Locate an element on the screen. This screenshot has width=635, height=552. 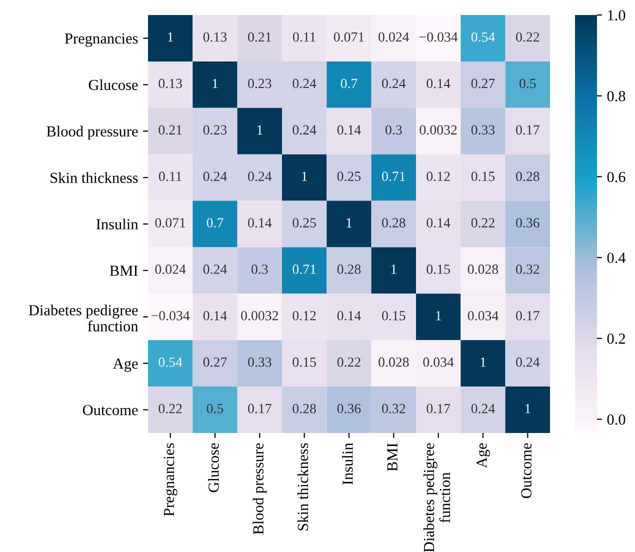
x-tick-label: Insulin is located at coordinates (347, 463).